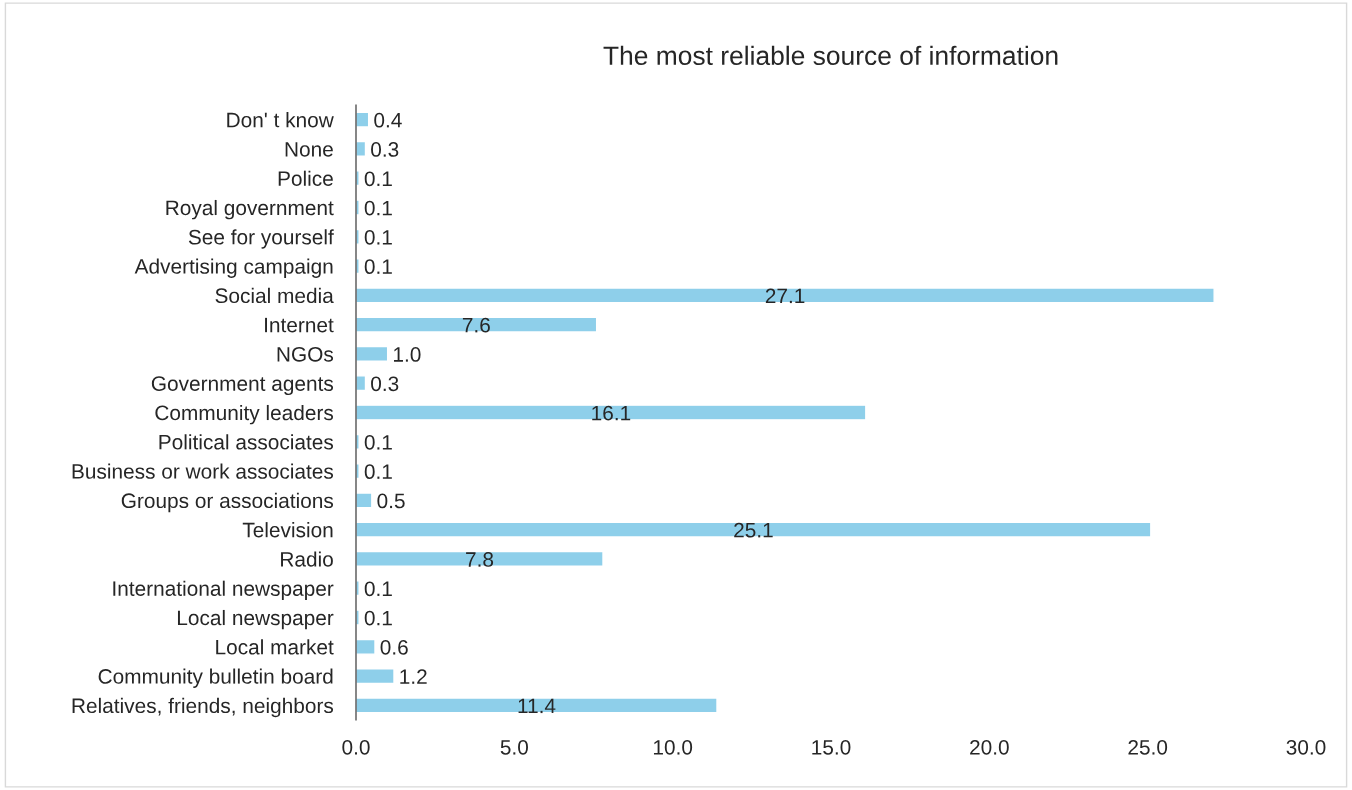 The width and height of the screenshot is (1352, 790). What do you see at coordinates (989, 747) in the screenshot?
I see `x-tick-label: 20.0` at bounding box center [989, 747].